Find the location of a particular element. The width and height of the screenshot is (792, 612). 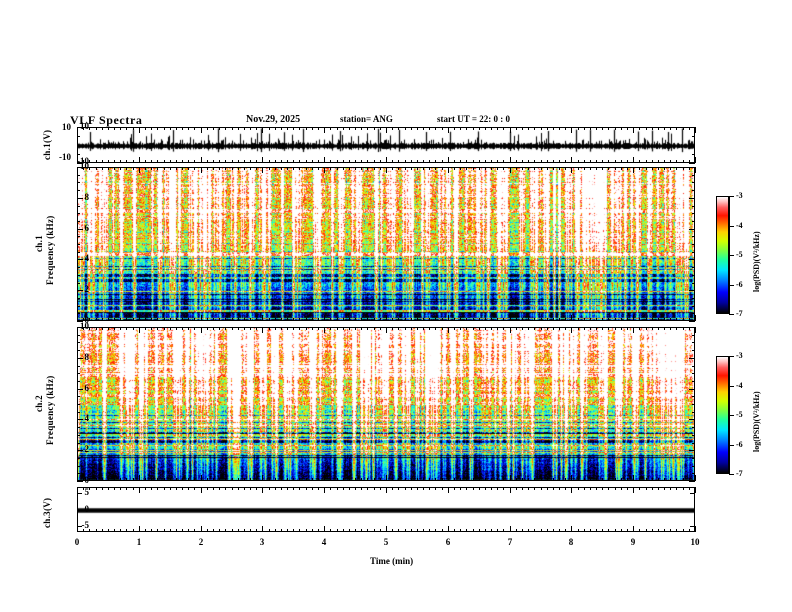

x-tick-label-7: 7 is located at coordinates (510, 542).